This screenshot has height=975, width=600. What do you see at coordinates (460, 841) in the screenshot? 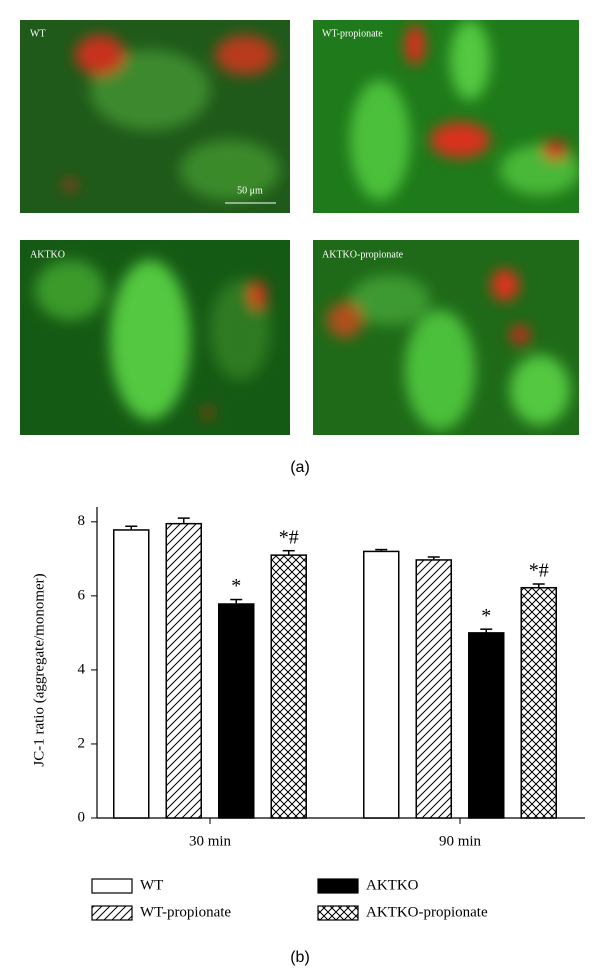
I see `x-tick-label: 90 min` at bounding box center [460, 841].